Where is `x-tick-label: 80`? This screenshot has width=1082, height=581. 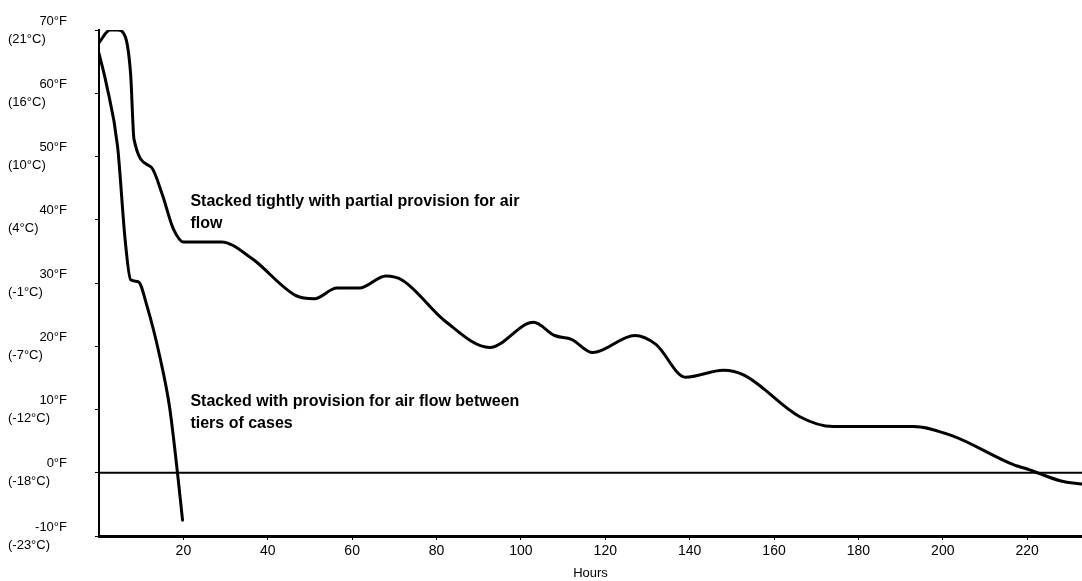 x-tick-label: 80 is located at coordinates (436, 550).